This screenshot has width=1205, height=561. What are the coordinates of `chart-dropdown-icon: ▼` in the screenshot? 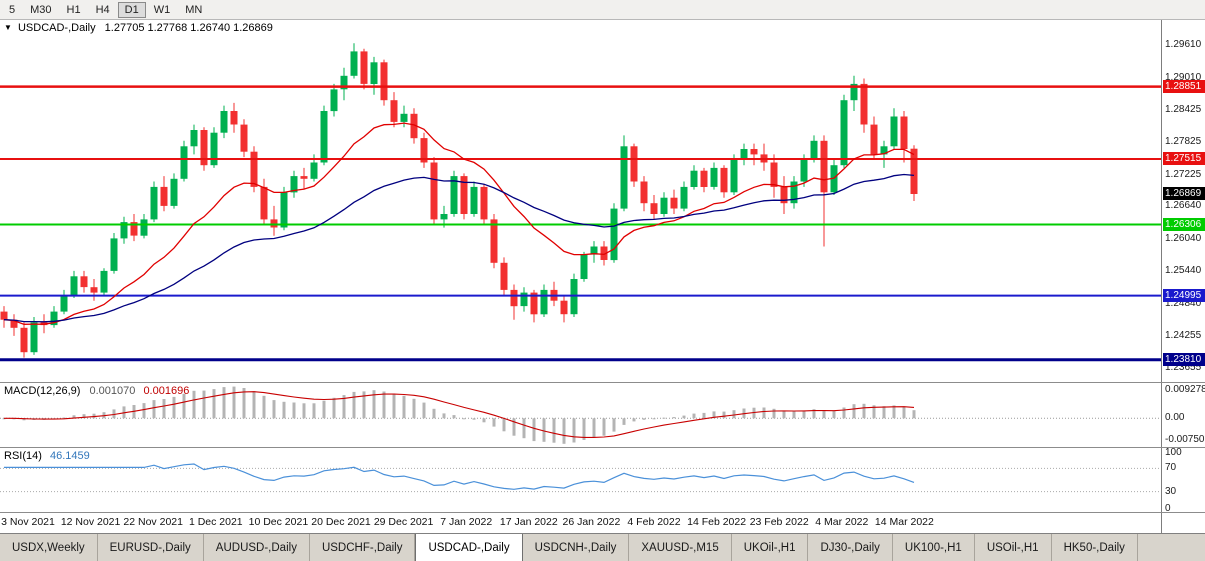 It's located at (8, 27).